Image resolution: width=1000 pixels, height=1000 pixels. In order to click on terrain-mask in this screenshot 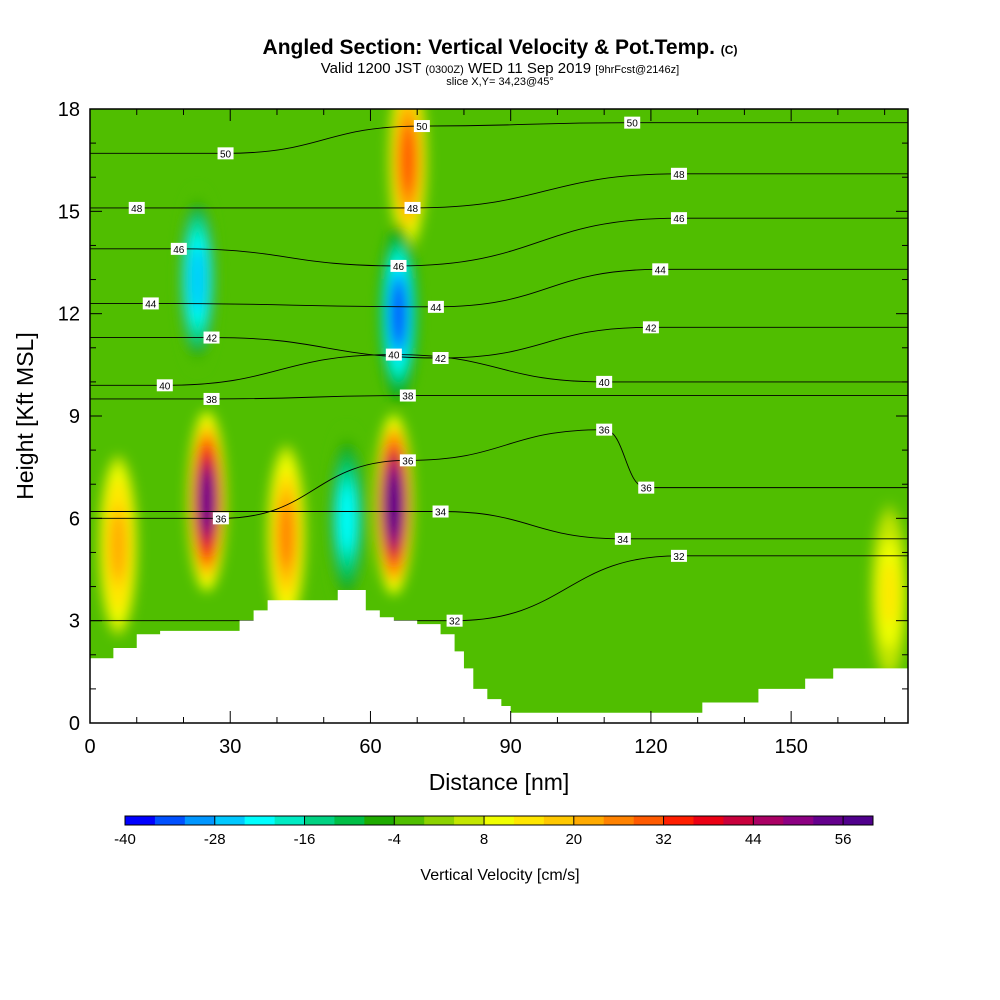, I will do `click(499, 656)`.